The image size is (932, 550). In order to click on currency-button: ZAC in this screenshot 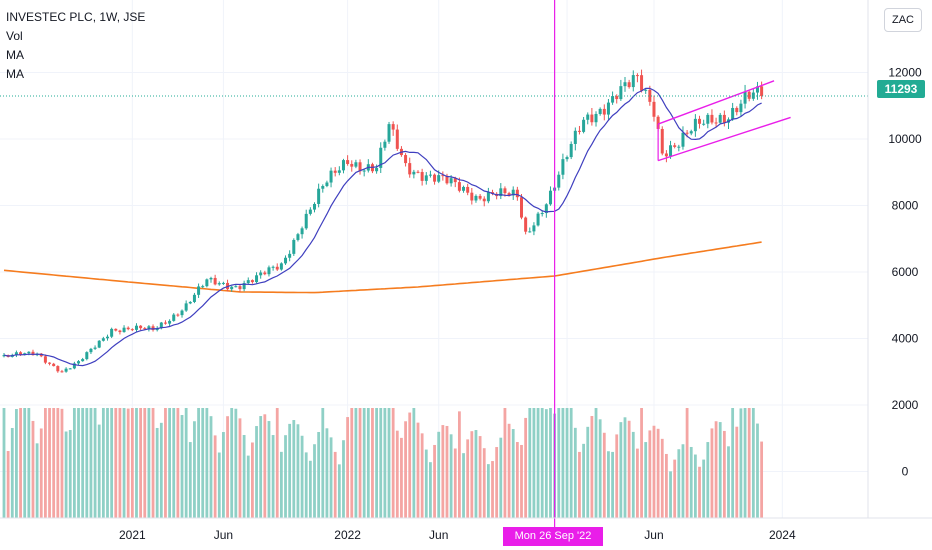, I will do `click(903, 20)`.